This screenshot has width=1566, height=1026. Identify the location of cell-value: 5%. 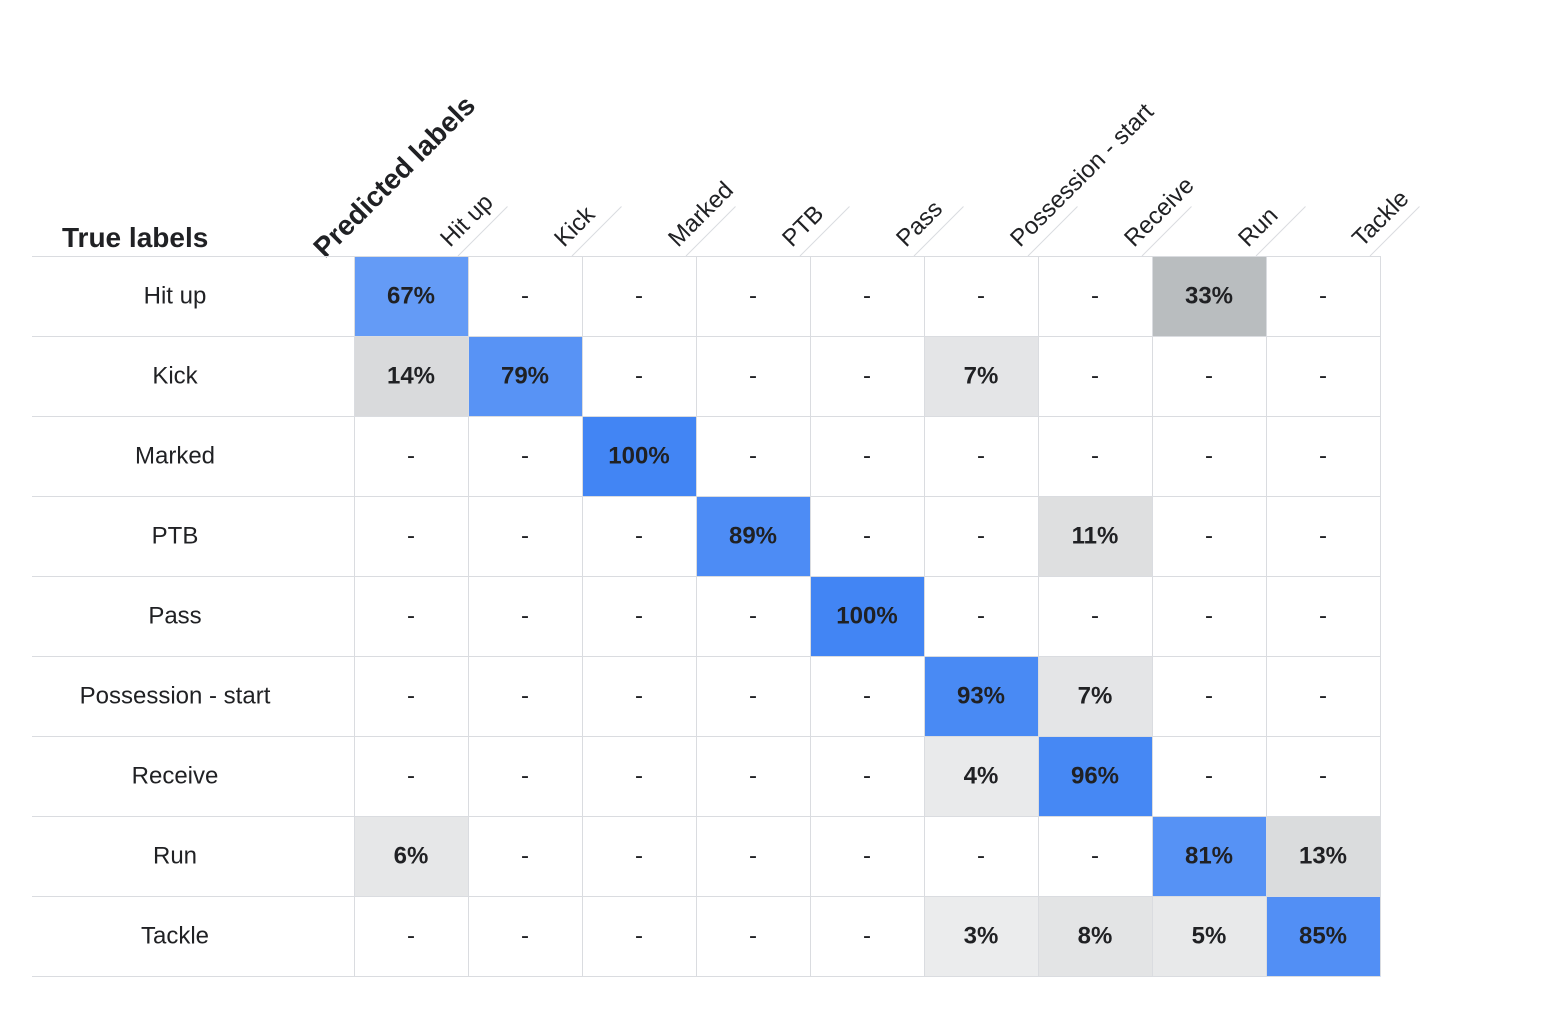
(1209, 936).